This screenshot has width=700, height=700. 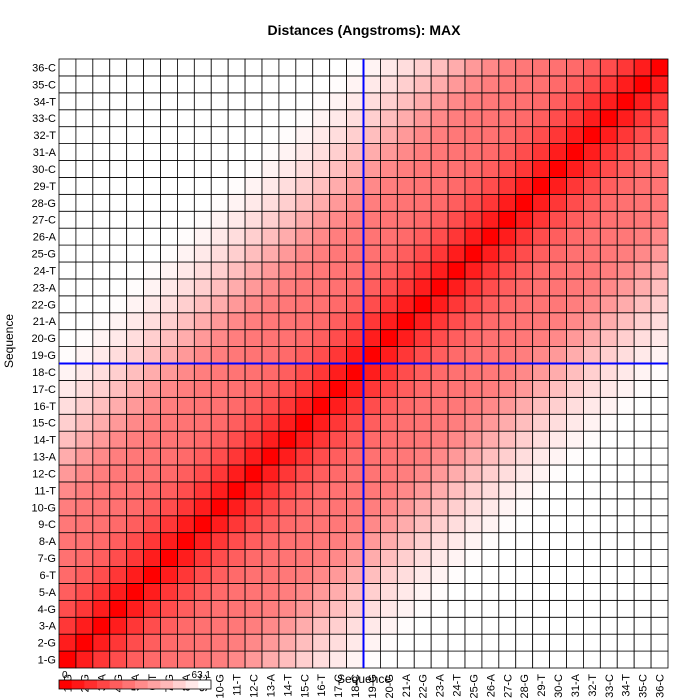 What do you see at coordinates (135, 152) in the screenshot?
I see `heatmap-cell: 5-A / 31-A` at bounding box center [135, 152].